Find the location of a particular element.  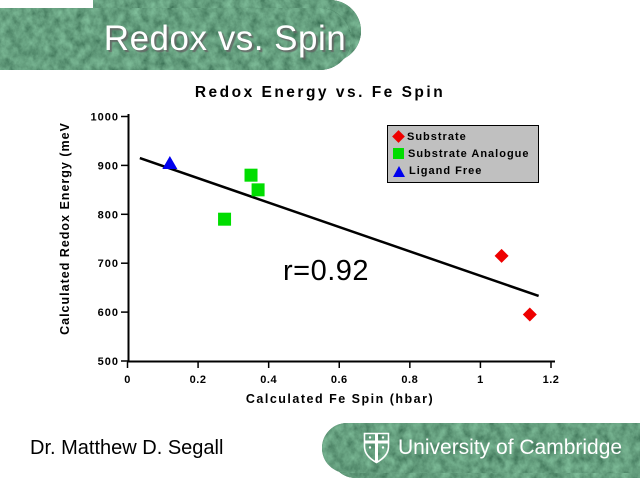

square-marker-icon is located at coordinates (398, 154).